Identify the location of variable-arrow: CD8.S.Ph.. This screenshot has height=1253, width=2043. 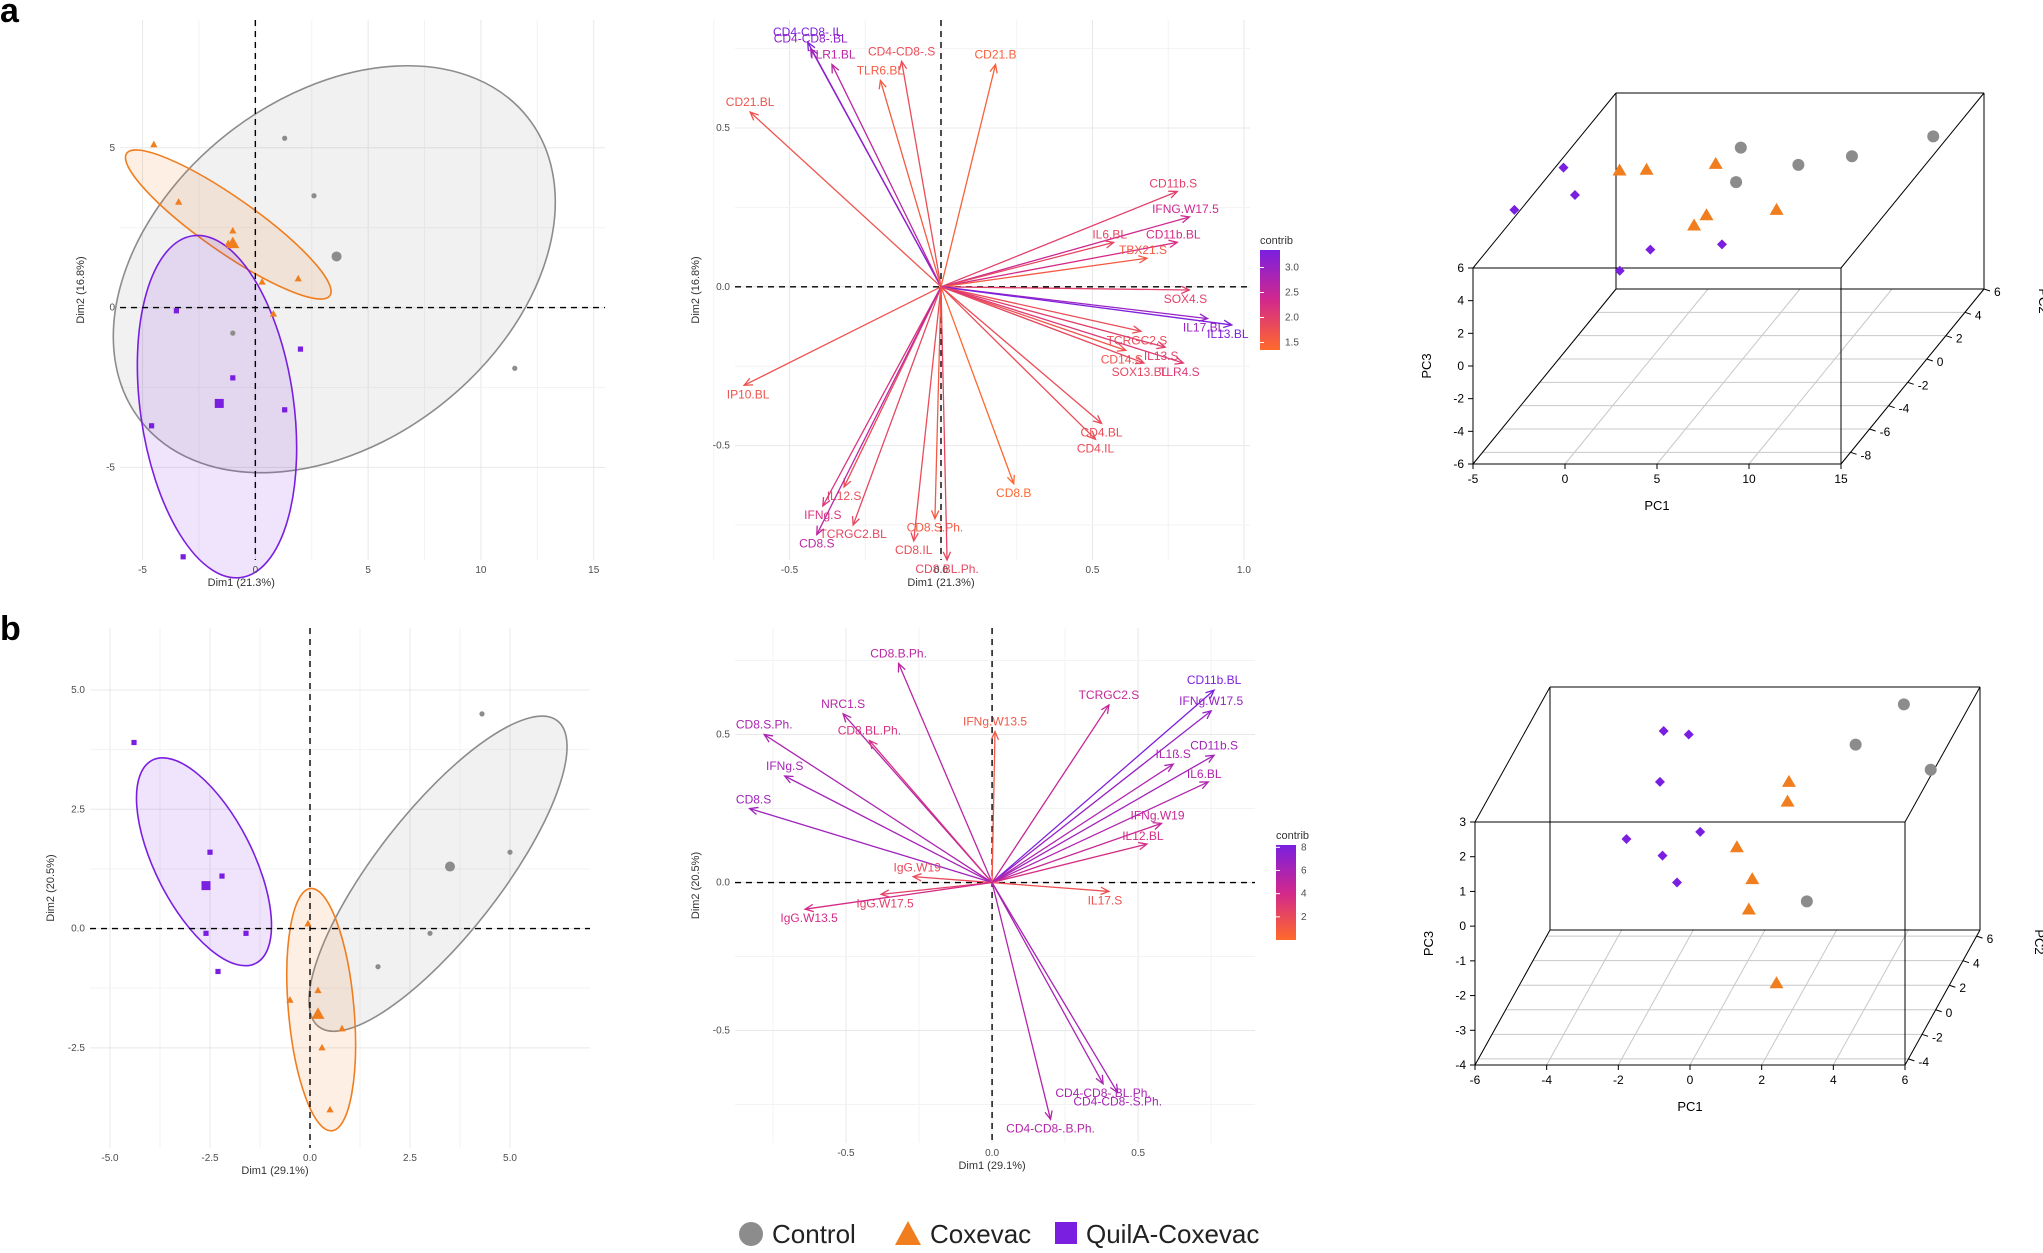
(864, 801).